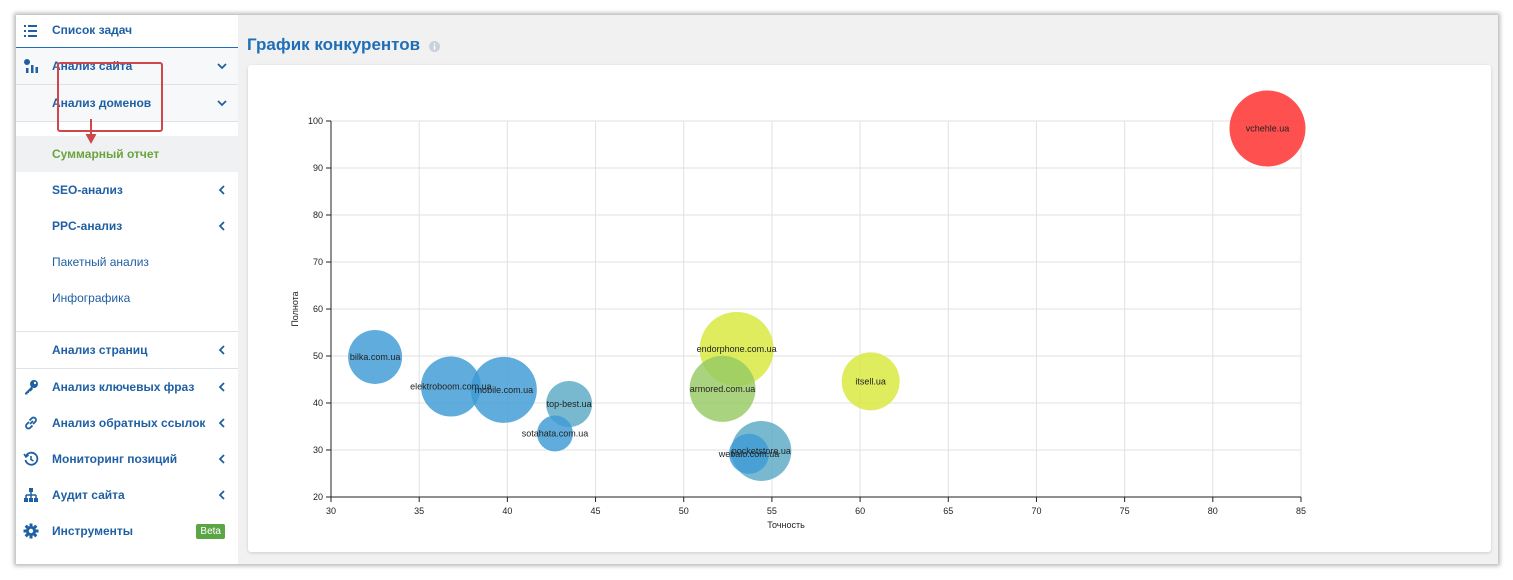 The width and height of the screenshot is (1513, 580). Describe the element at coordinates (1213, 511) in the screenshot. I see `x-tick-label: 80` at that location.